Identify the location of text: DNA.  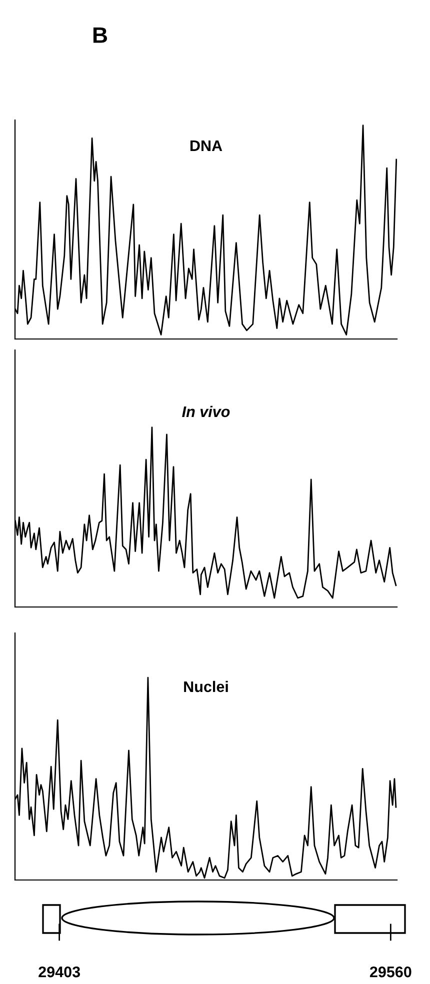
(206, 145).